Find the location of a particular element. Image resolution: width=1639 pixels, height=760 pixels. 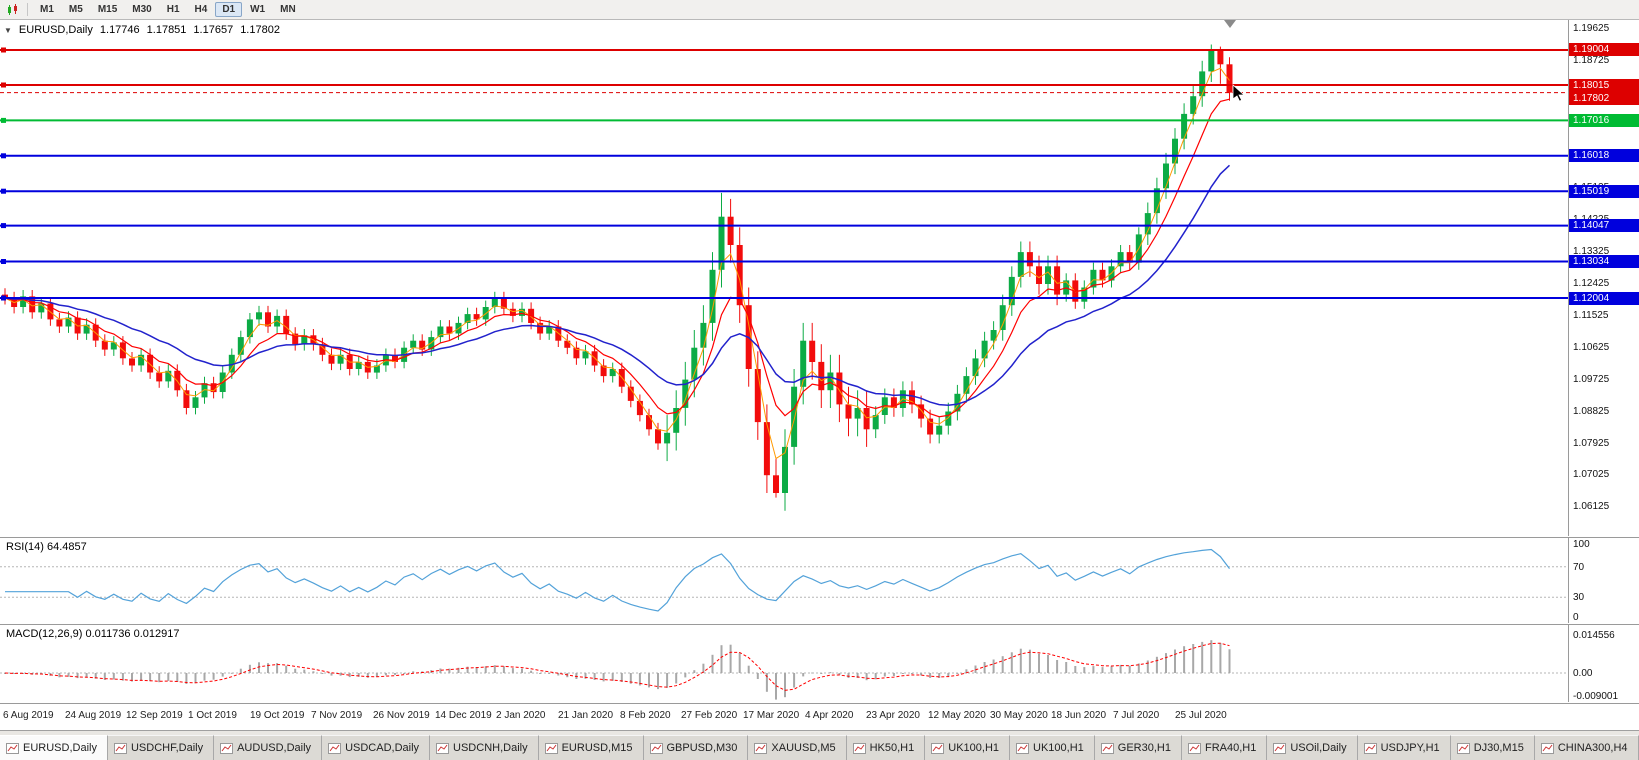

price-axis-label: 1.19625 is located at coordinates (1591, 28).